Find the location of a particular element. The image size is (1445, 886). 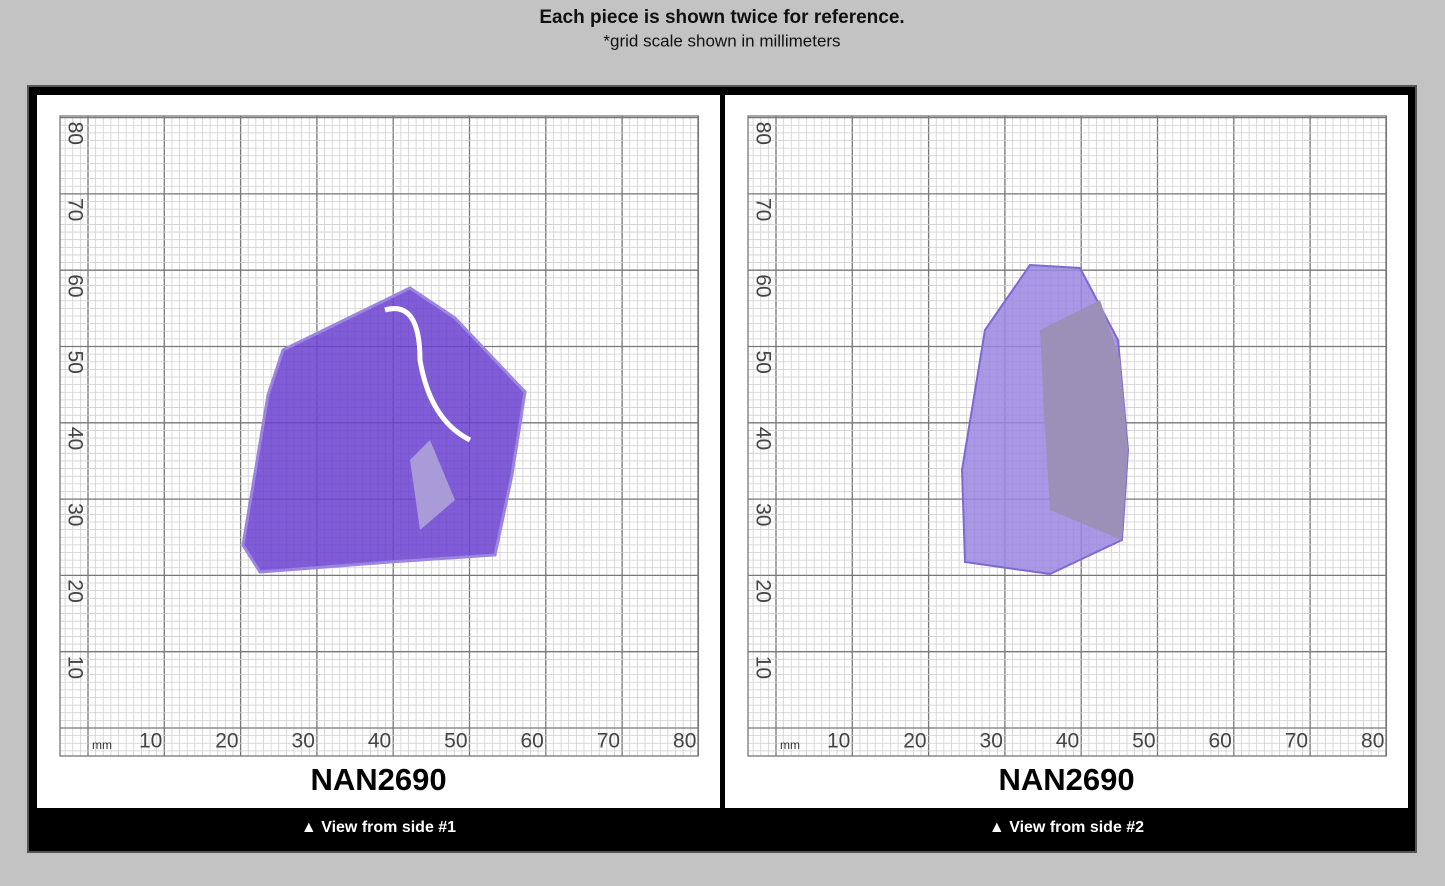

caption: ▲ View from side #1 is located at coordinates (378, 827).